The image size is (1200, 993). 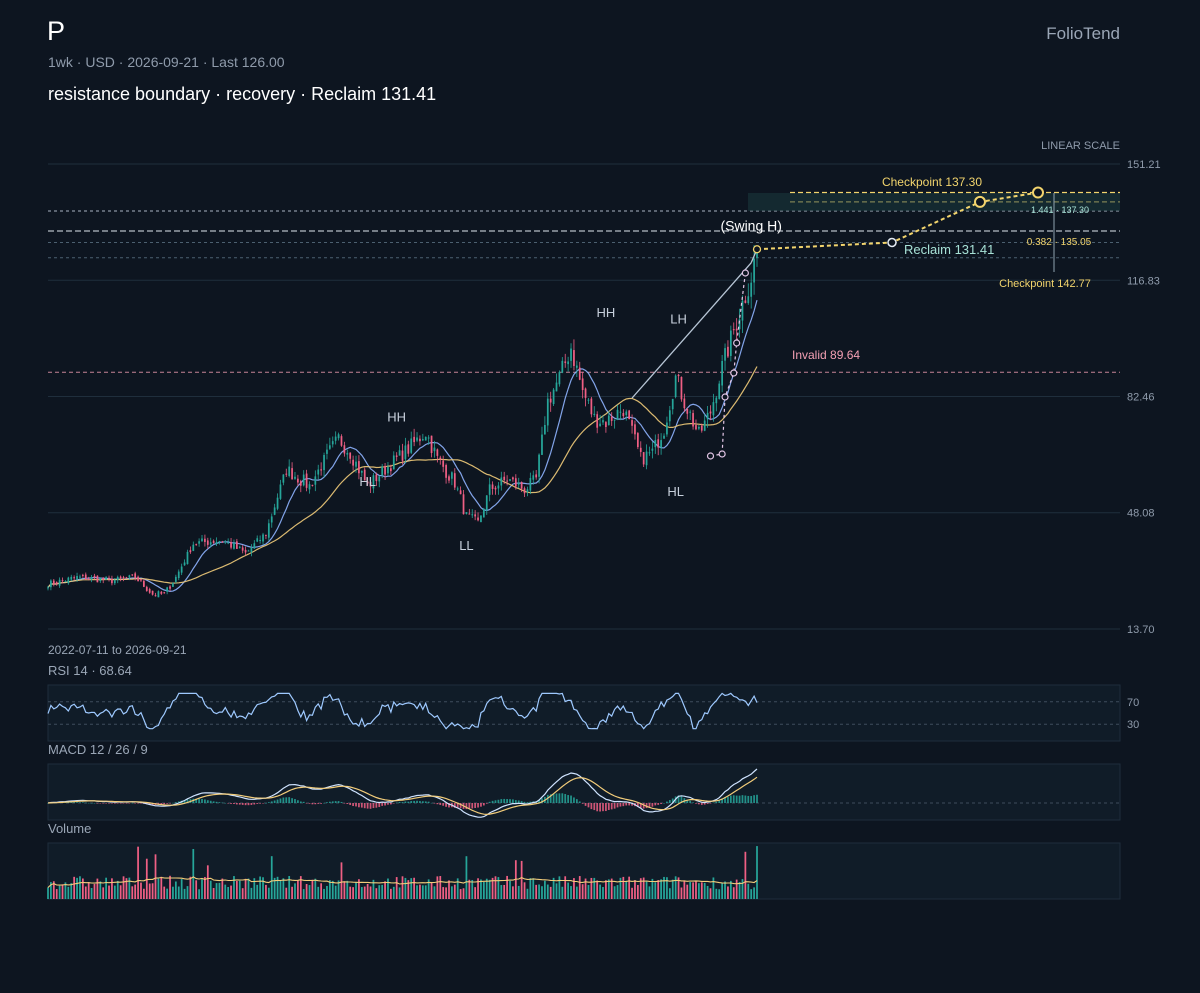 What do you see at coordinates (367, 481) in the screenshot?
I see `swing-label: HL` at bounding box center [367, 481].